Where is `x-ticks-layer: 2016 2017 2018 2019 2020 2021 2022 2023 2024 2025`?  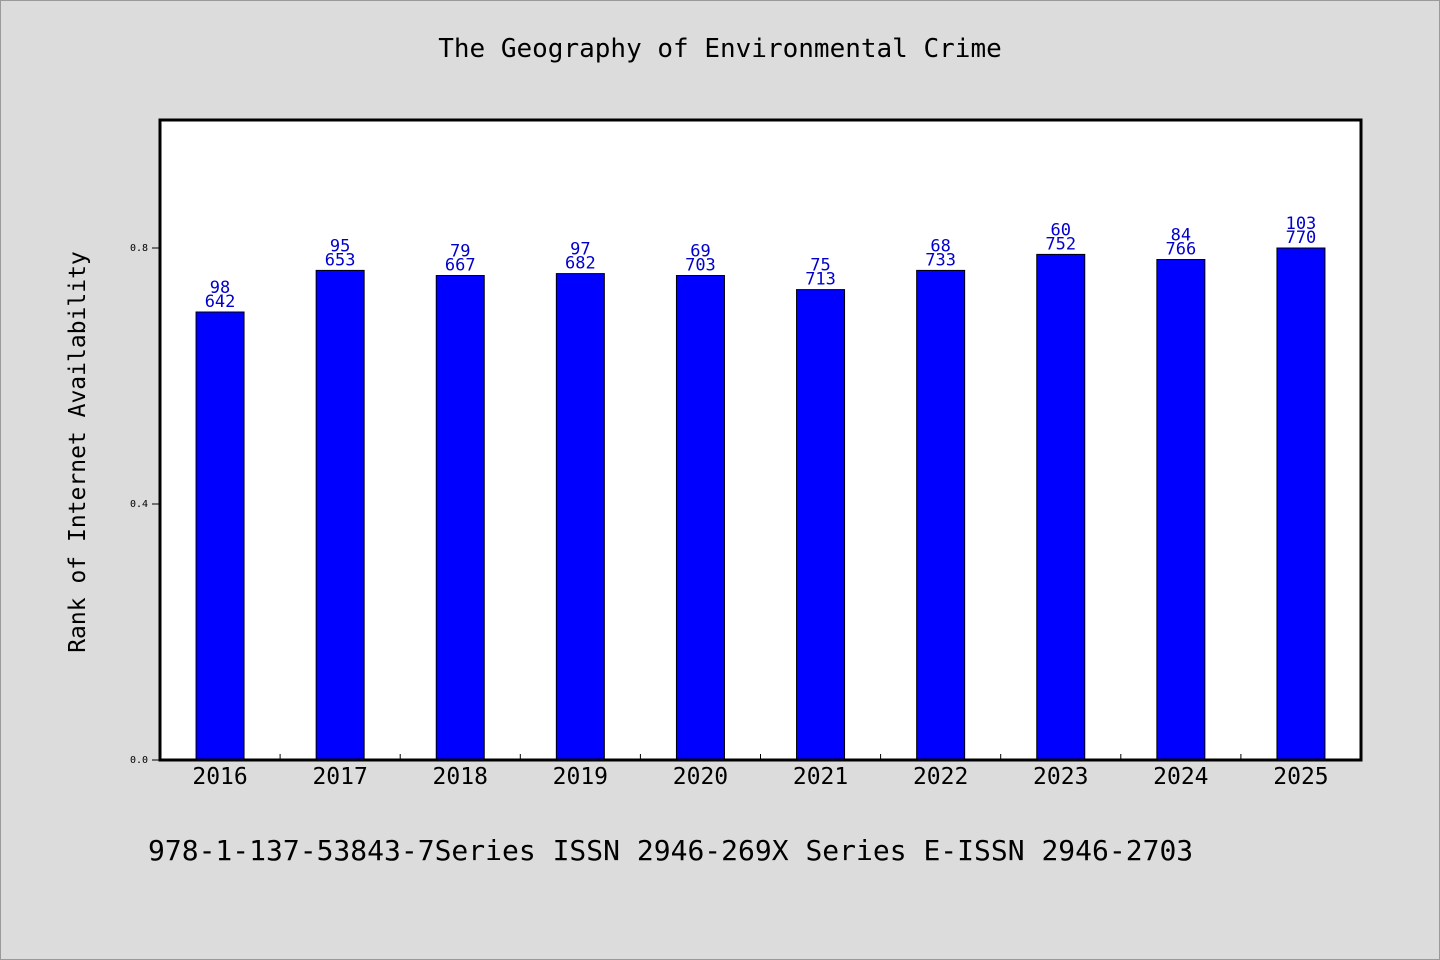
x-ticks-layer: 2016 2017 2018 2019 2020 2021 2022 2023 2024 2025 is located at coordinates (760, 772).